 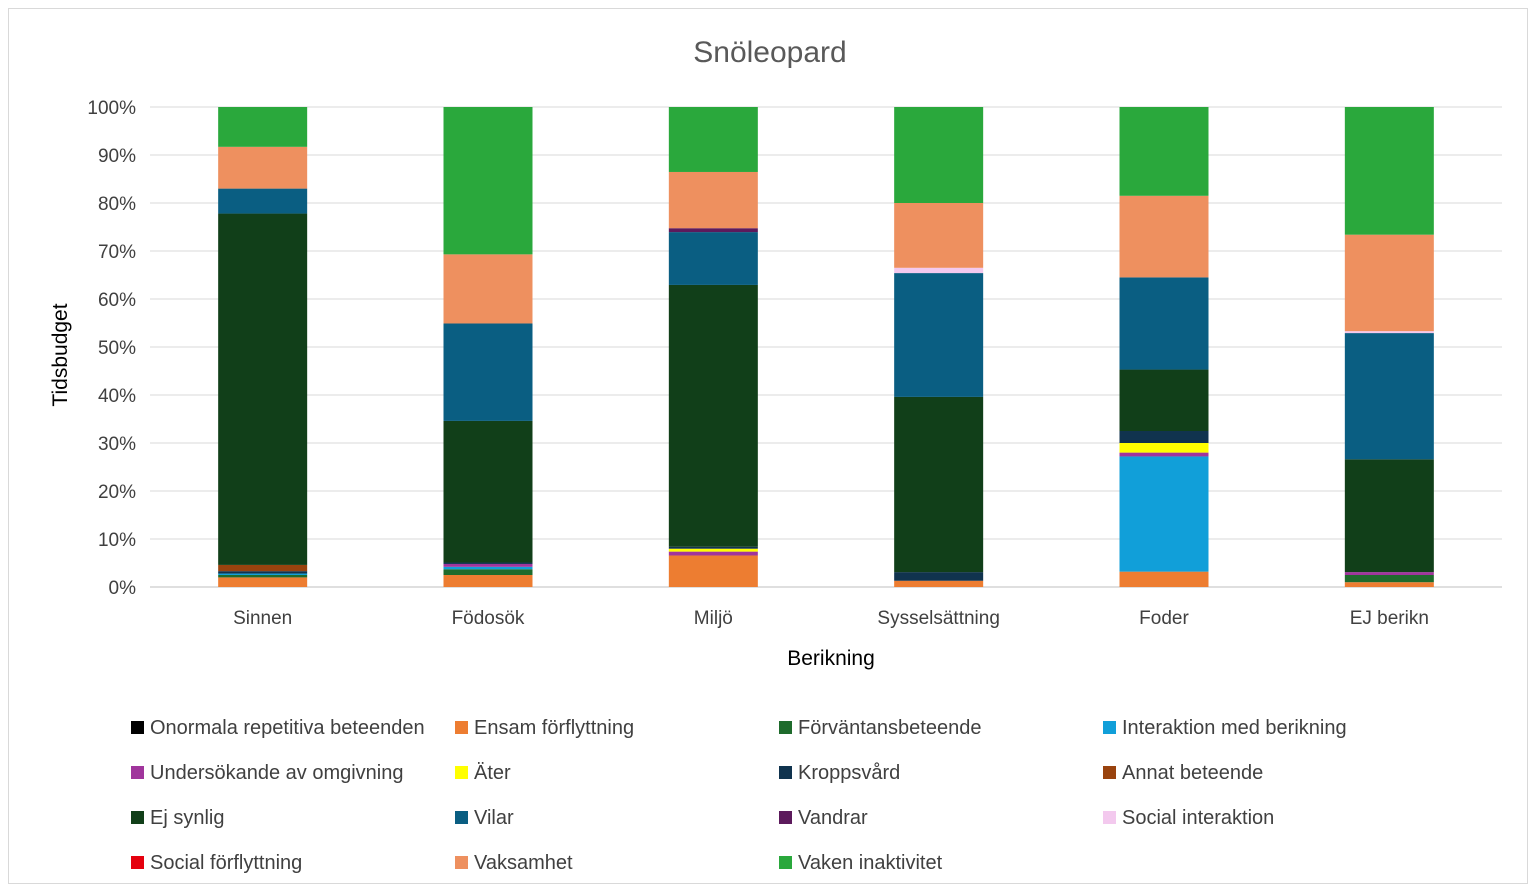 What do you see at coordinates (1192, 773) in the screenshot?
I see `legend-label: Annat beteende` at bounding box center [1192, 773].